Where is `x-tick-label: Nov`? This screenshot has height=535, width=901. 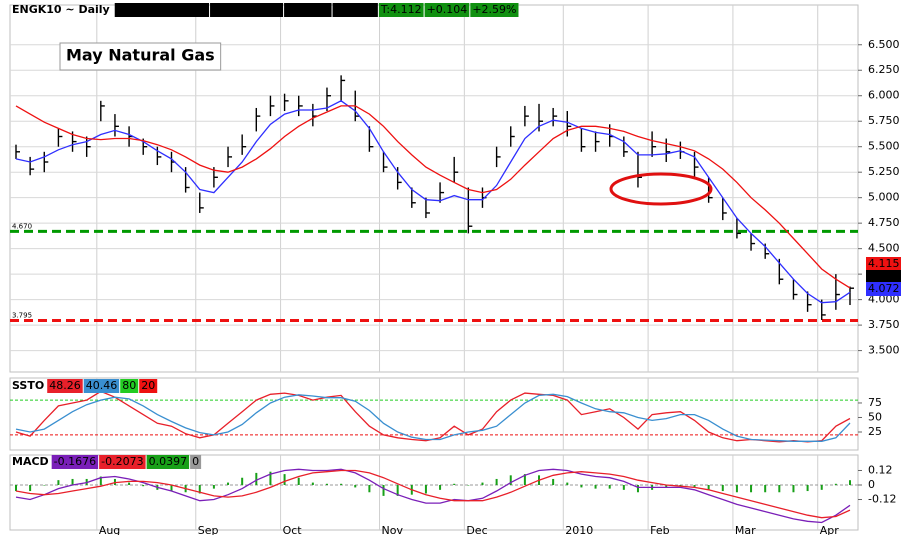
x-tick-label: Nov is located at coordinates (393, 529).